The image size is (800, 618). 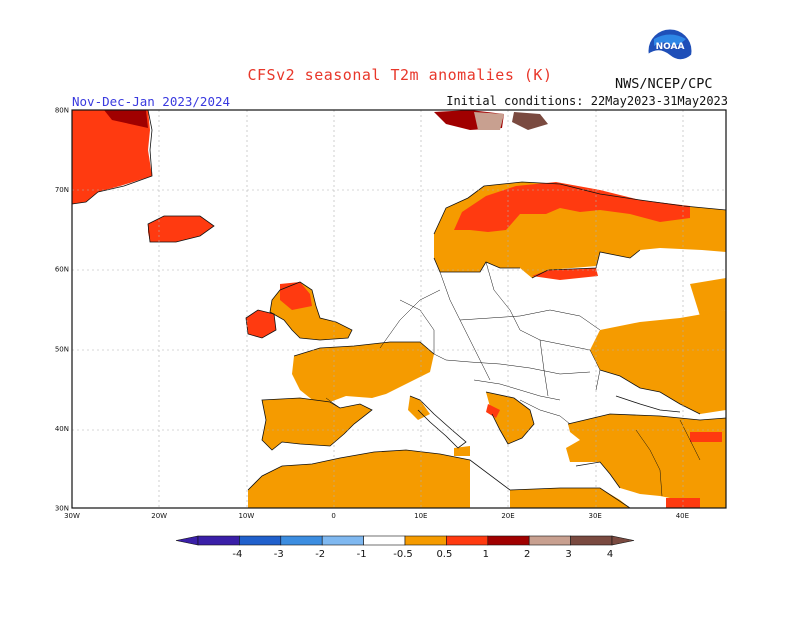 What do you see at coordinates (658, 362) in the screenshot?
I see `russia-anomaly` at bounding box center [658, 362].